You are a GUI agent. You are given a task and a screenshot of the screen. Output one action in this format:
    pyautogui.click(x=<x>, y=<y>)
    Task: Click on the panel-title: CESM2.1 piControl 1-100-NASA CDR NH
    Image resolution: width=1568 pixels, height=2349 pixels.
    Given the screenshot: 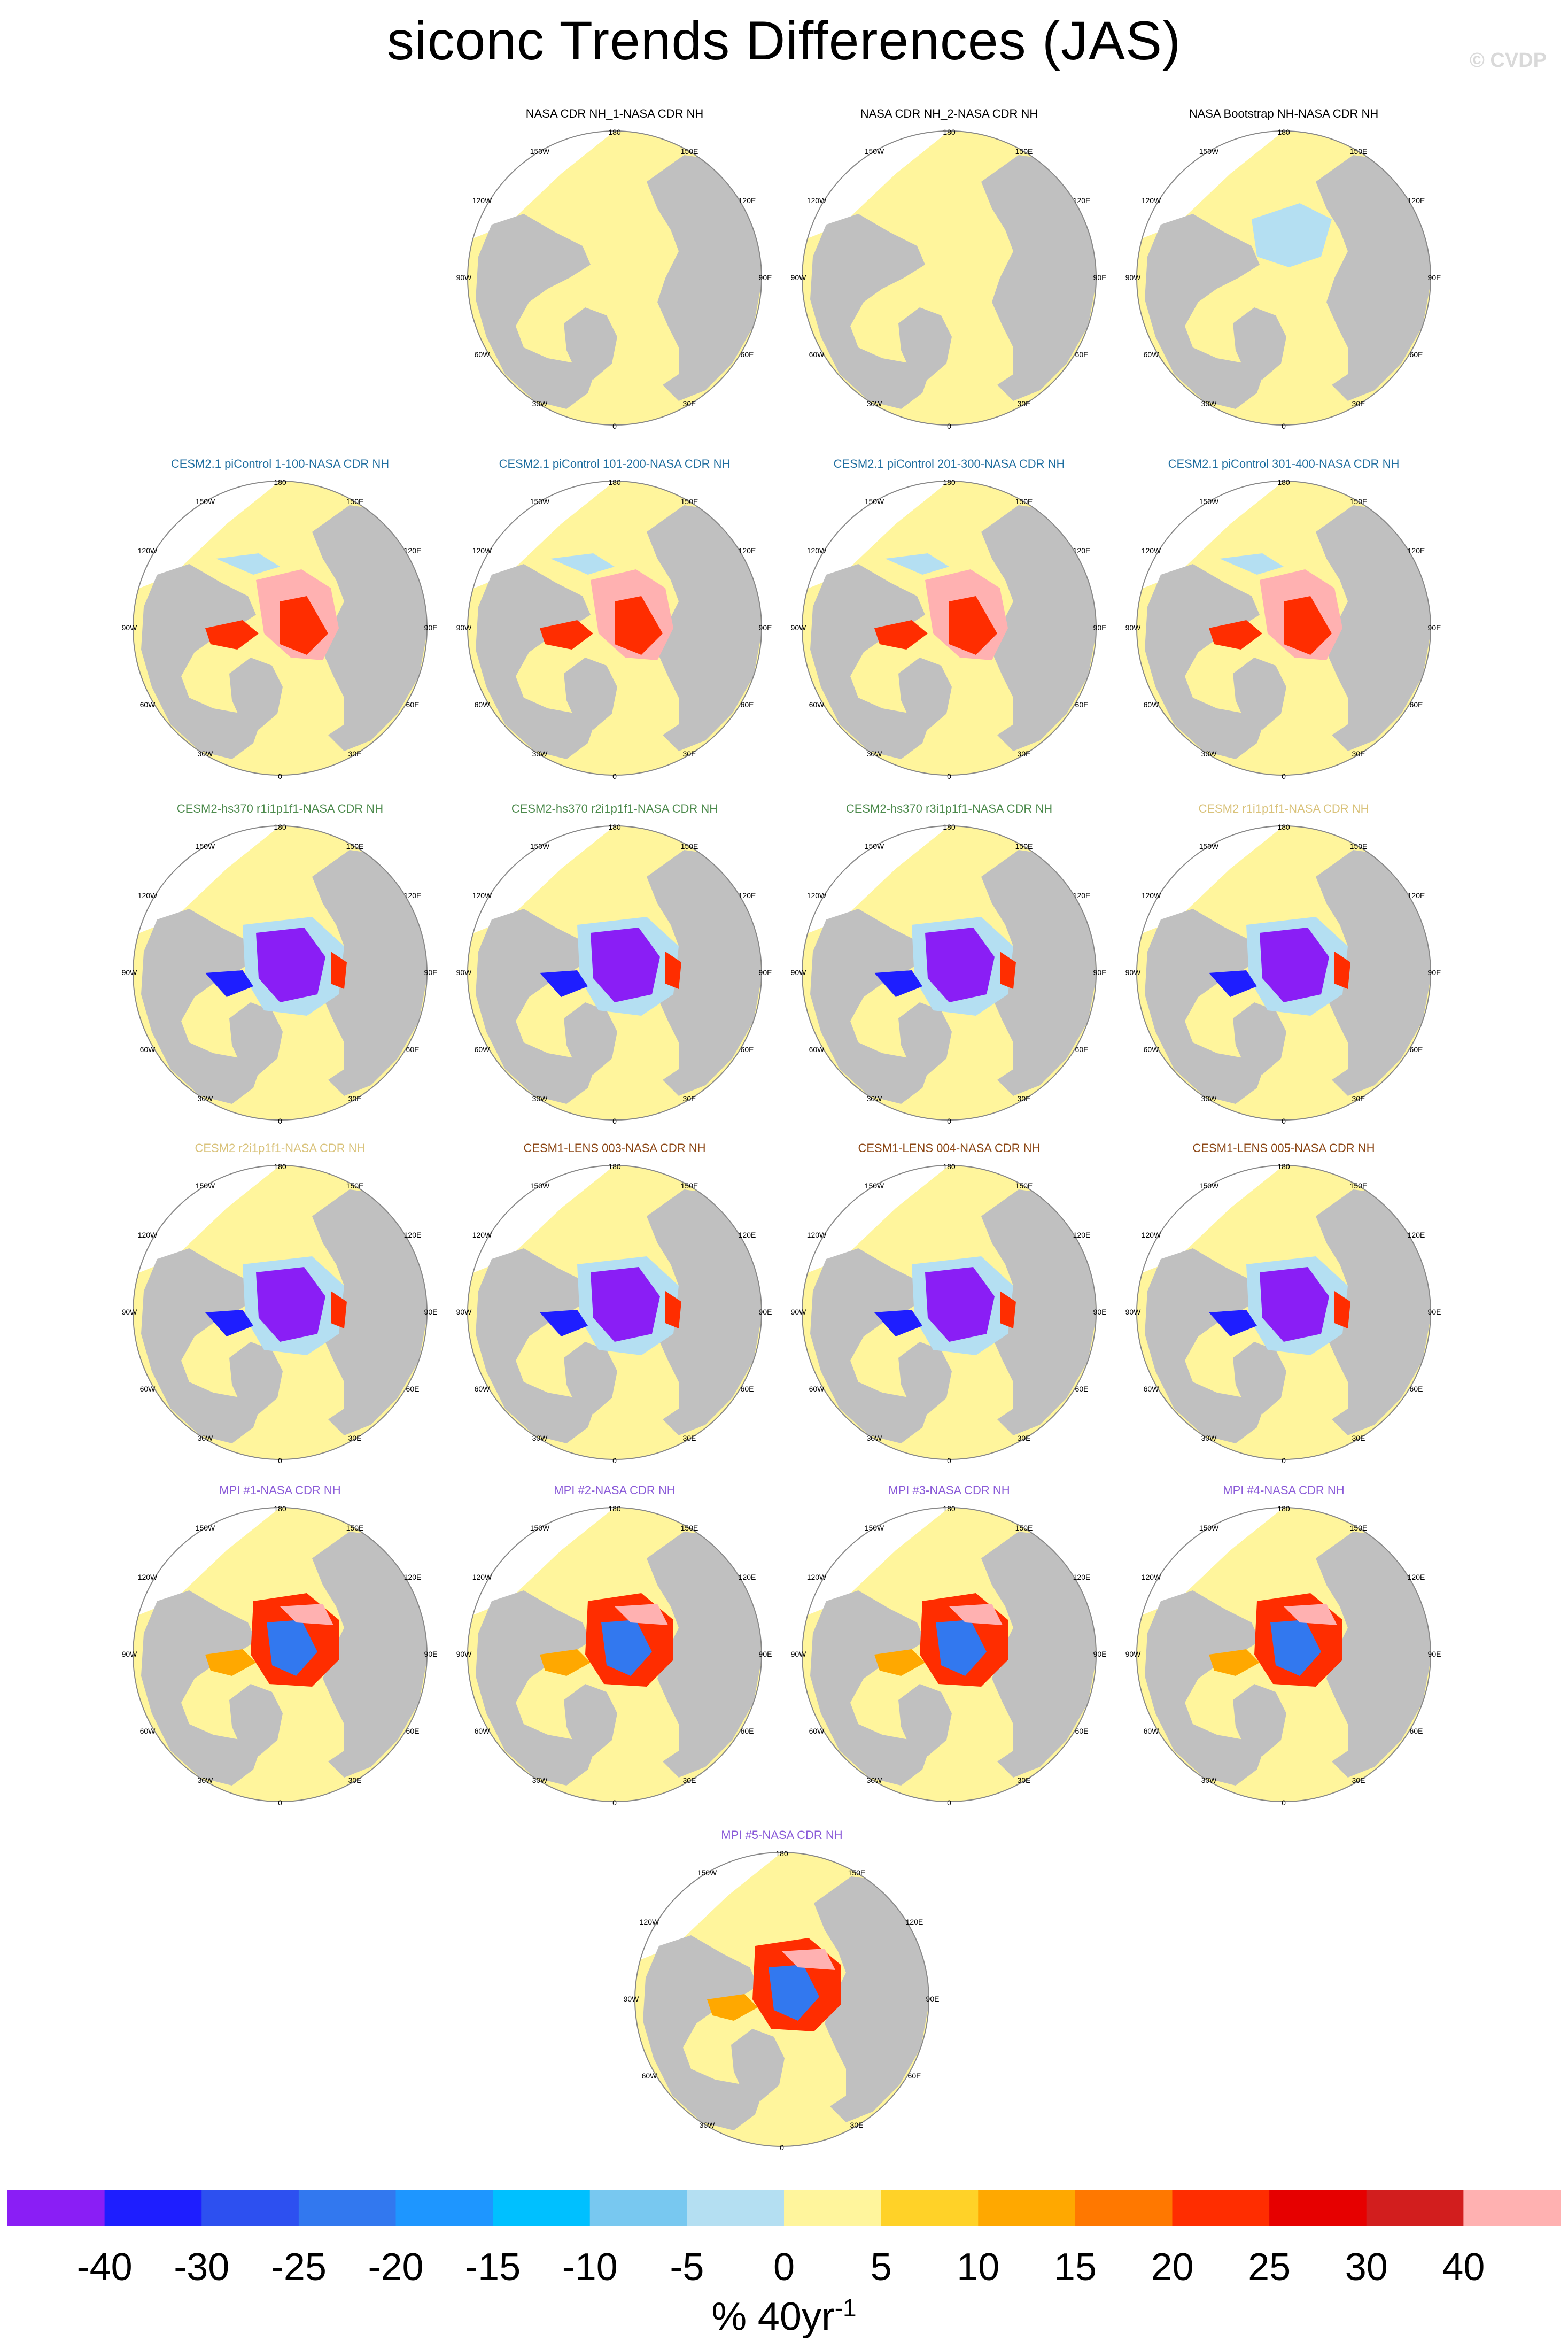 What is the action you would take?
    pyautogui.click(x=280, y=463)
    